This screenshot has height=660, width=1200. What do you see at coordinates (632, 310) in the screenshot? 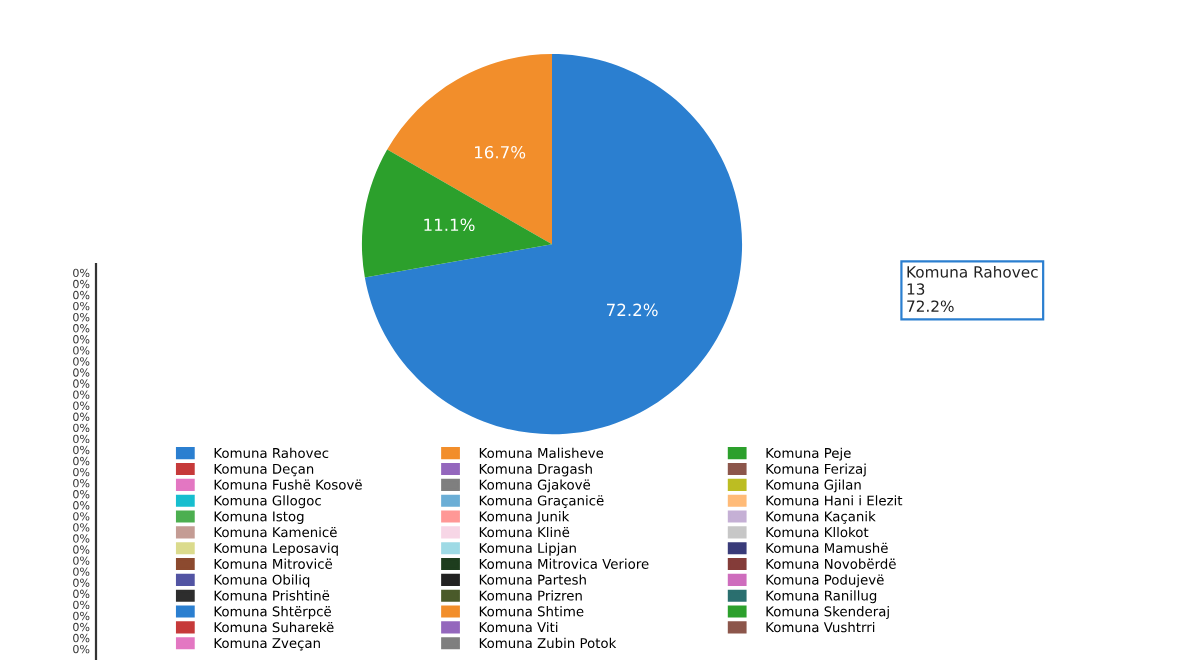
I see `data-label: 72.2%` at bounding box center [632, 310].